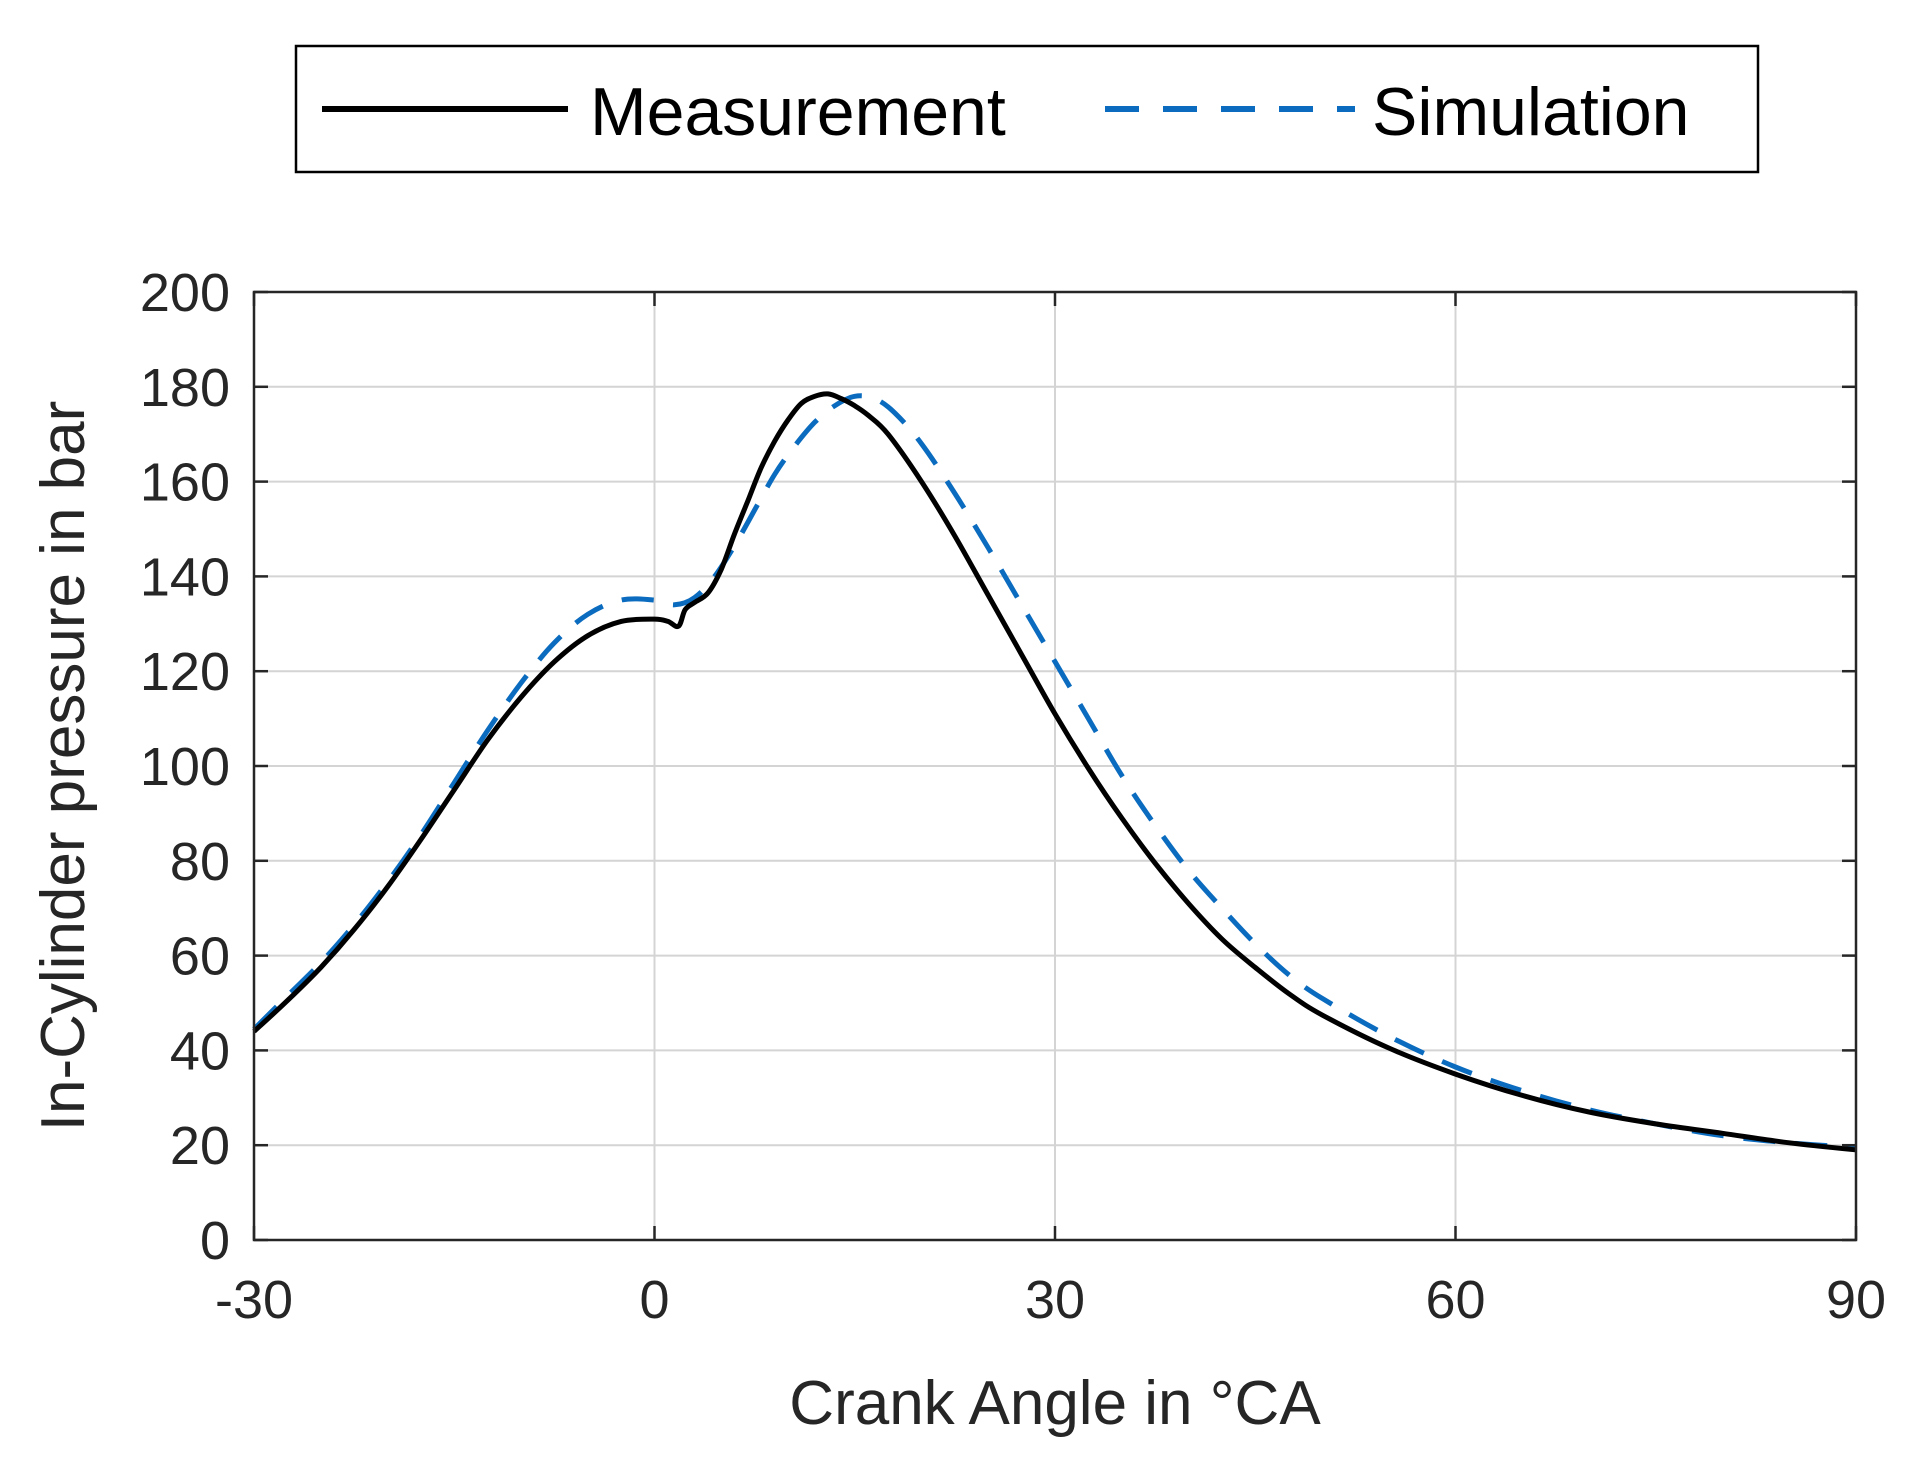  What do you see at coordinates (185, 293) in the screenshot?
I see `y-tick-label: 200` at bounding box center [185, 293].